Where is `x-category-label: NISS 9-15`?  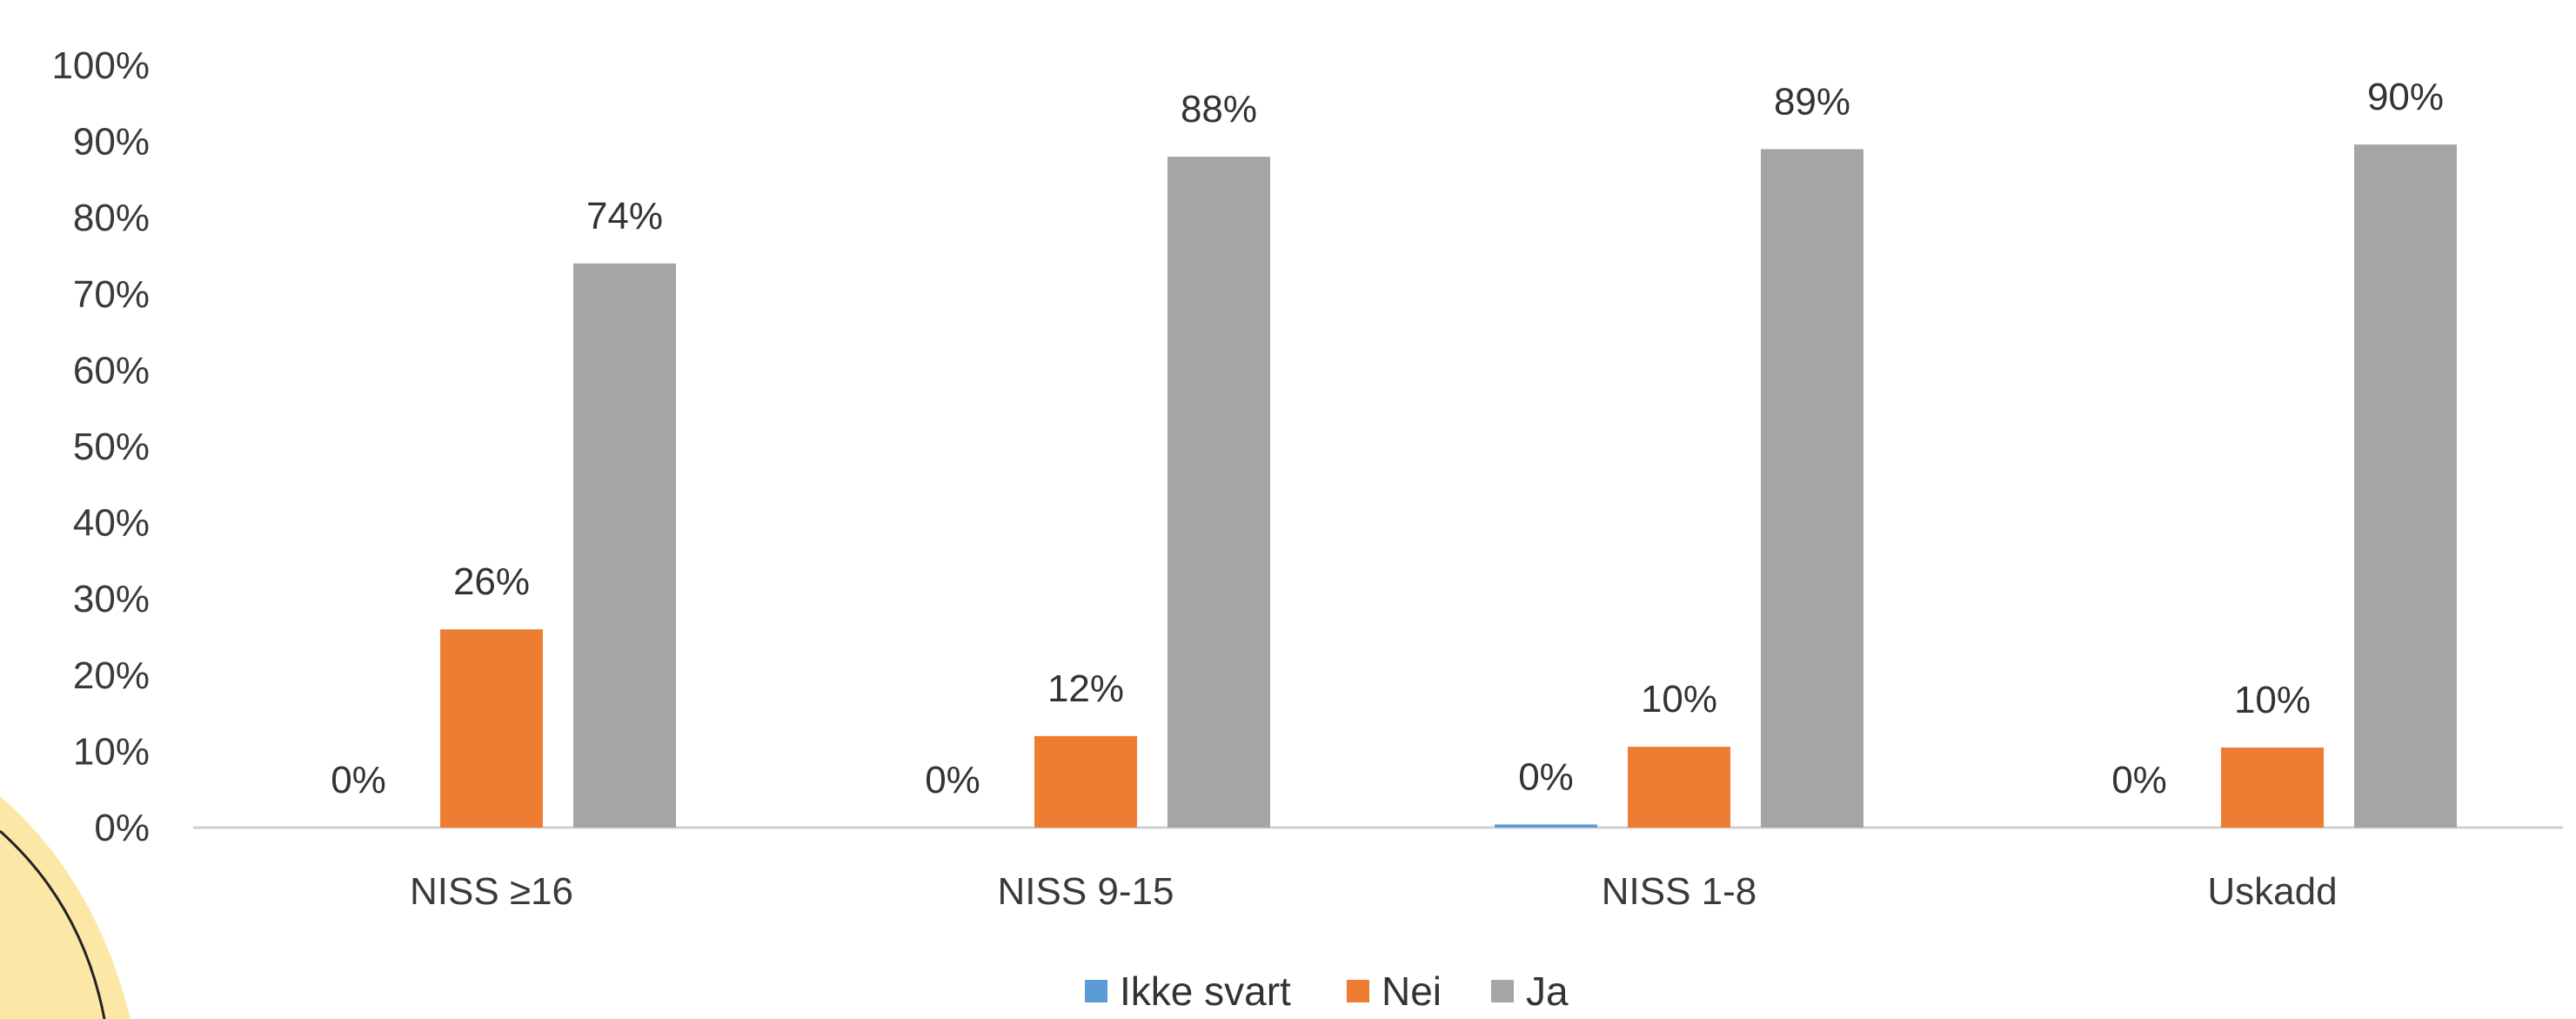 x-category-label: NISS 9-15 is located at coordinates (1086, 892).